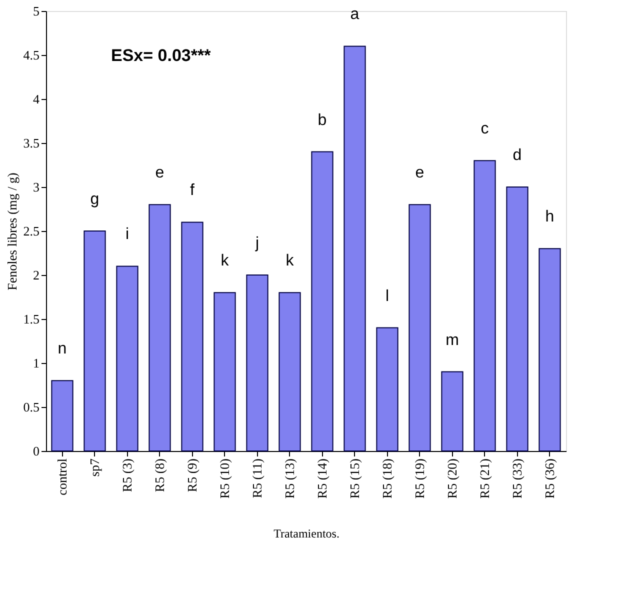  I want to click on annotation: d, so click(517, 155).